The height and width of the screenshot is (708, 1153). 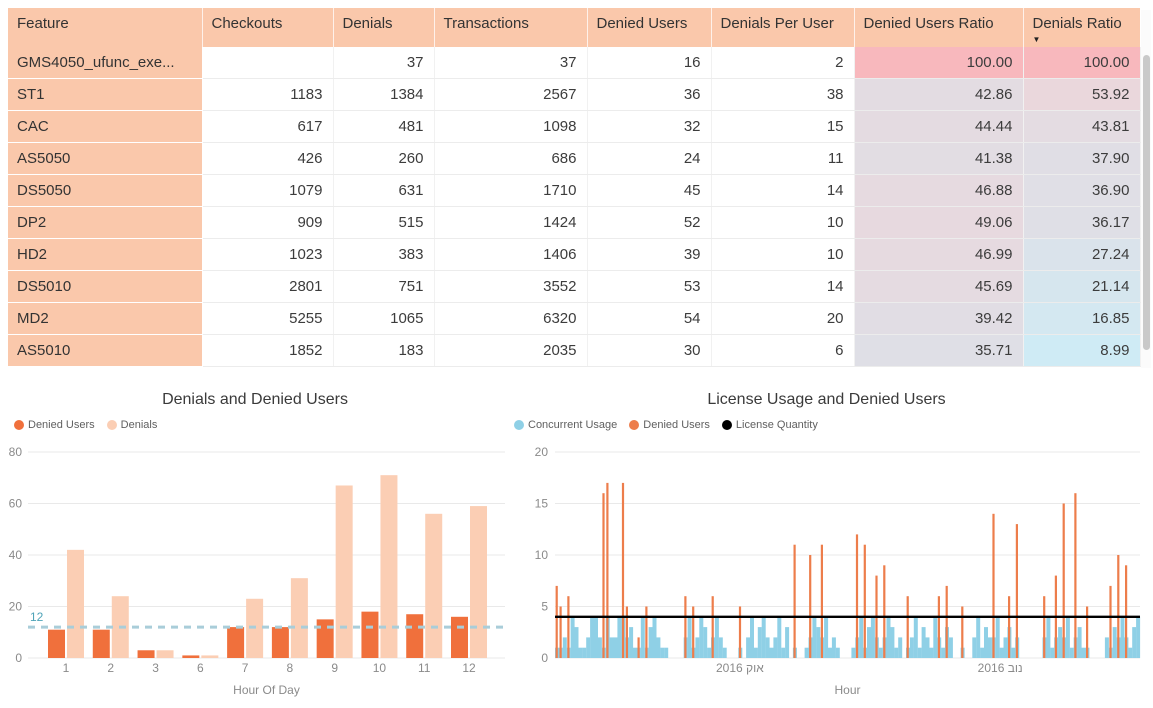 What do you see at coordinates (18, 658) in the screenshot?
I see `axis-label: 0` at bounding box center [18, 658].